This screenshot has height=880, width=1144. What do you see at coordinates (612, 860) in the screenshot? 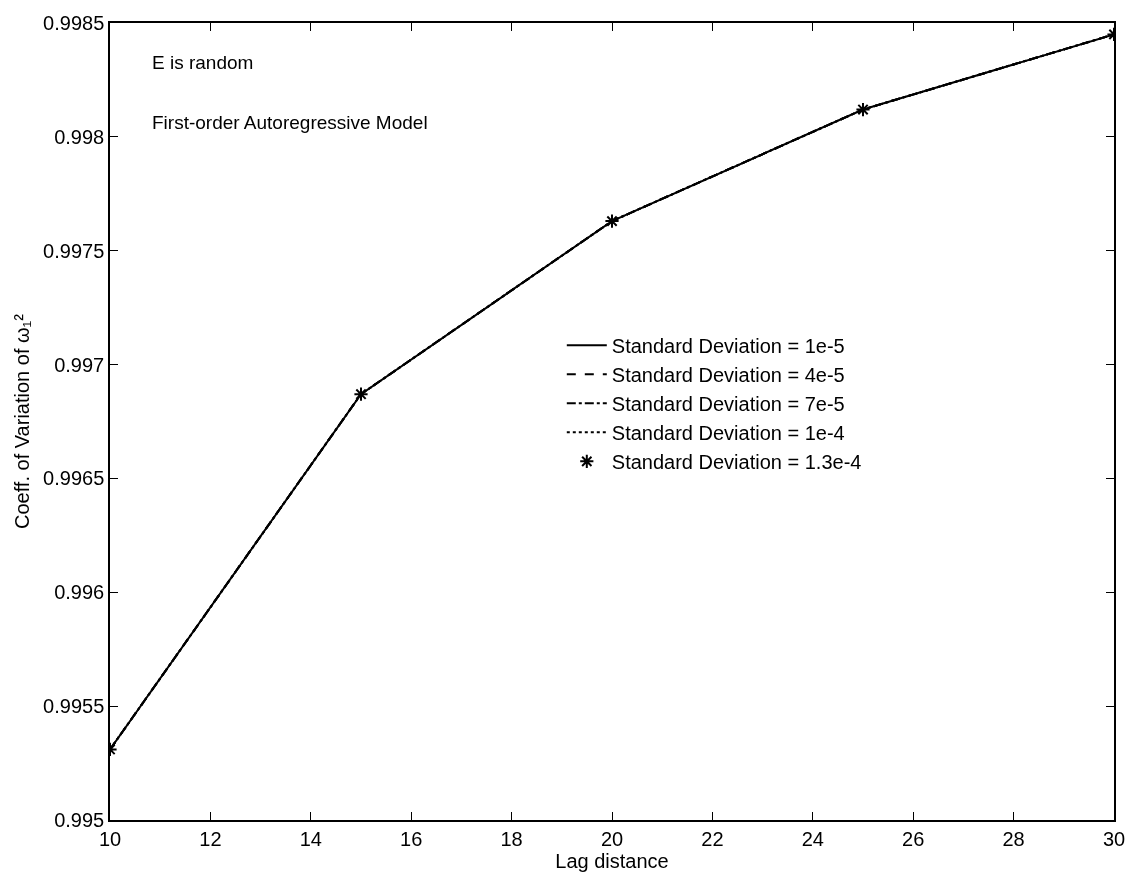
I see `x-axis-title: Lag distance` at bounding box center [612, 860].